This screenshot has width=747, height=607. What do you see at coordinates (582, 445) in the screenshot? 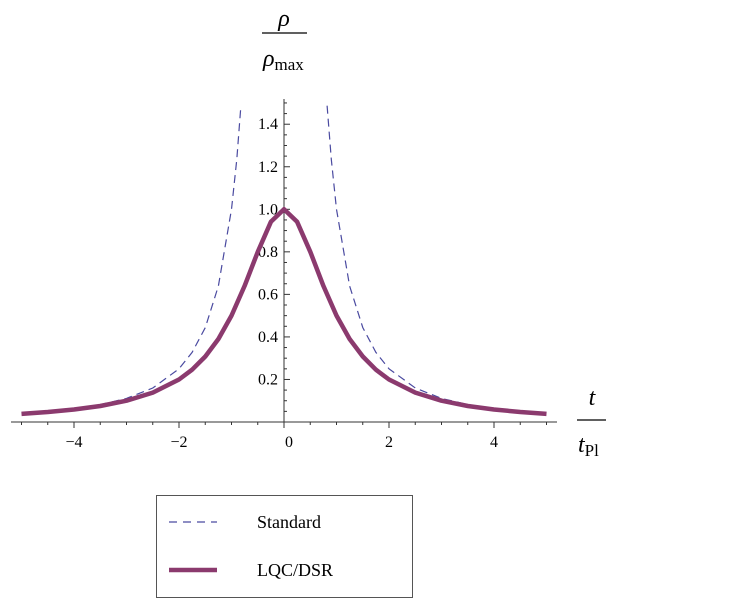
I see `x-axis-denominator-var: t` at bounding box center [582, 445].